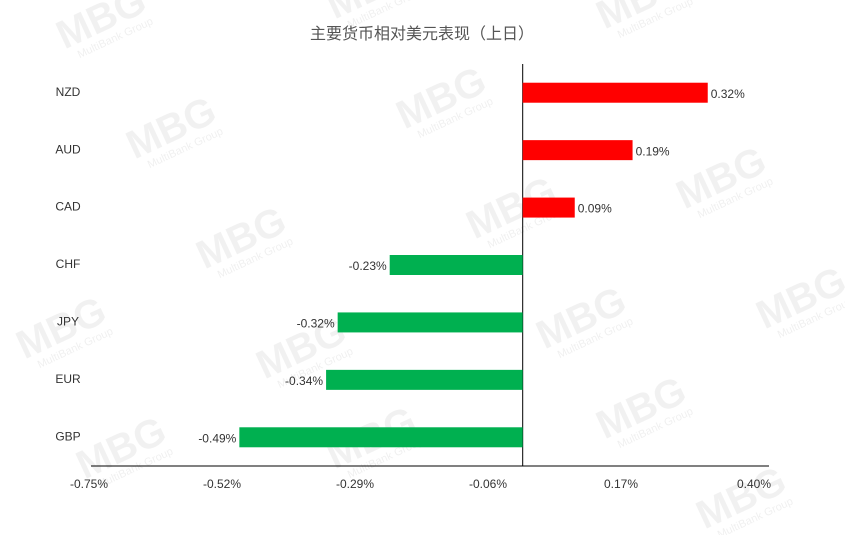  I want to click on x-tick-label: 0.40%, so click(754, 484).